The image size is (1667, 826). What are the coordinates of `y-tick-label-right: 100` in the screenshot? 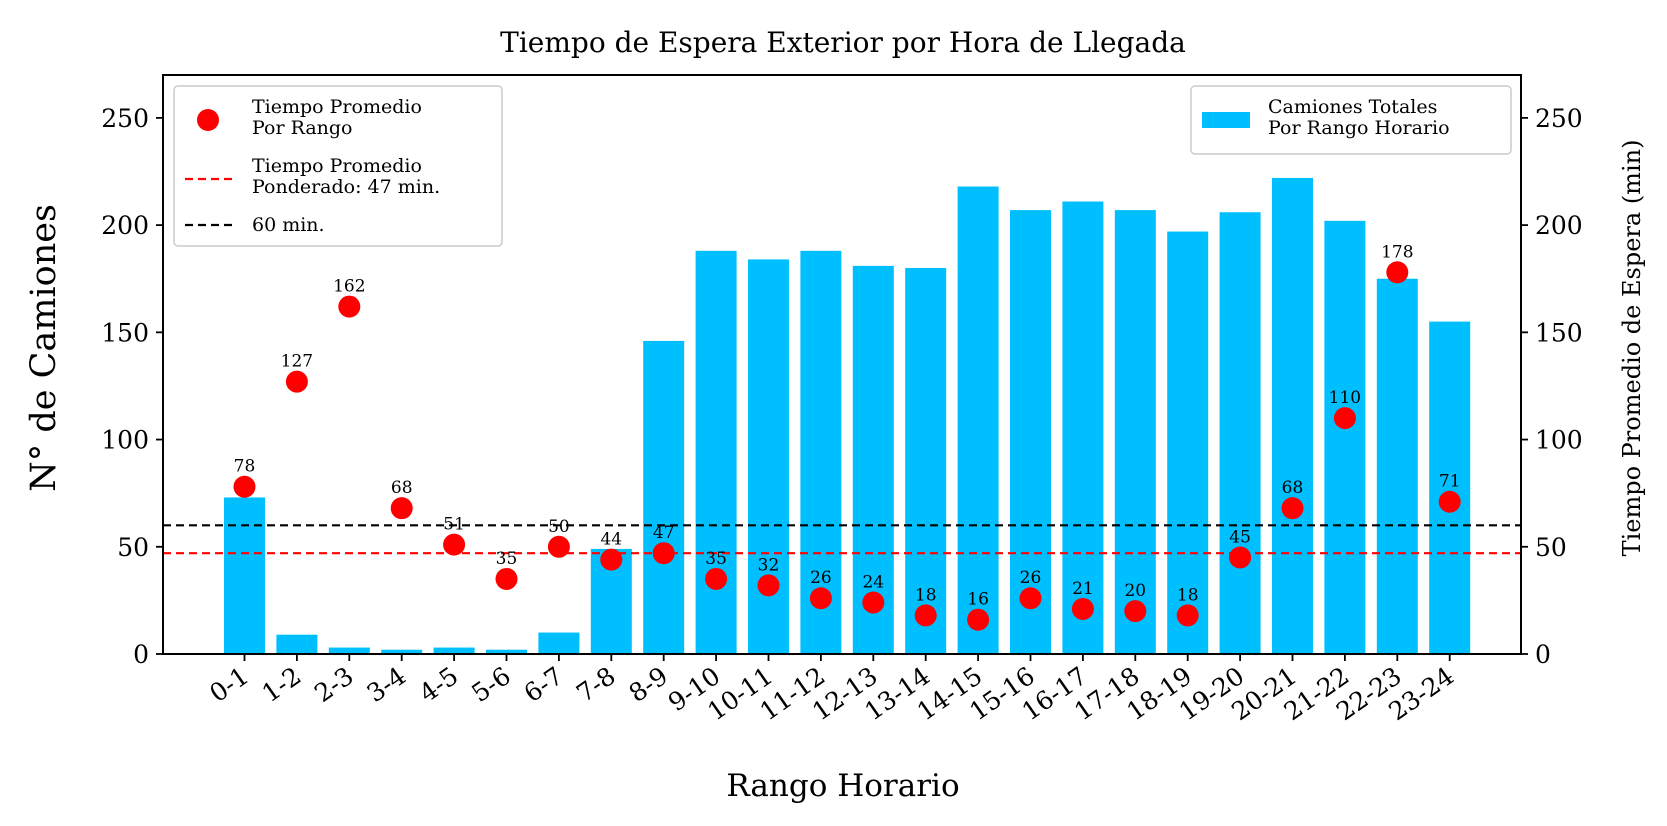 It's located at (1559, 440).